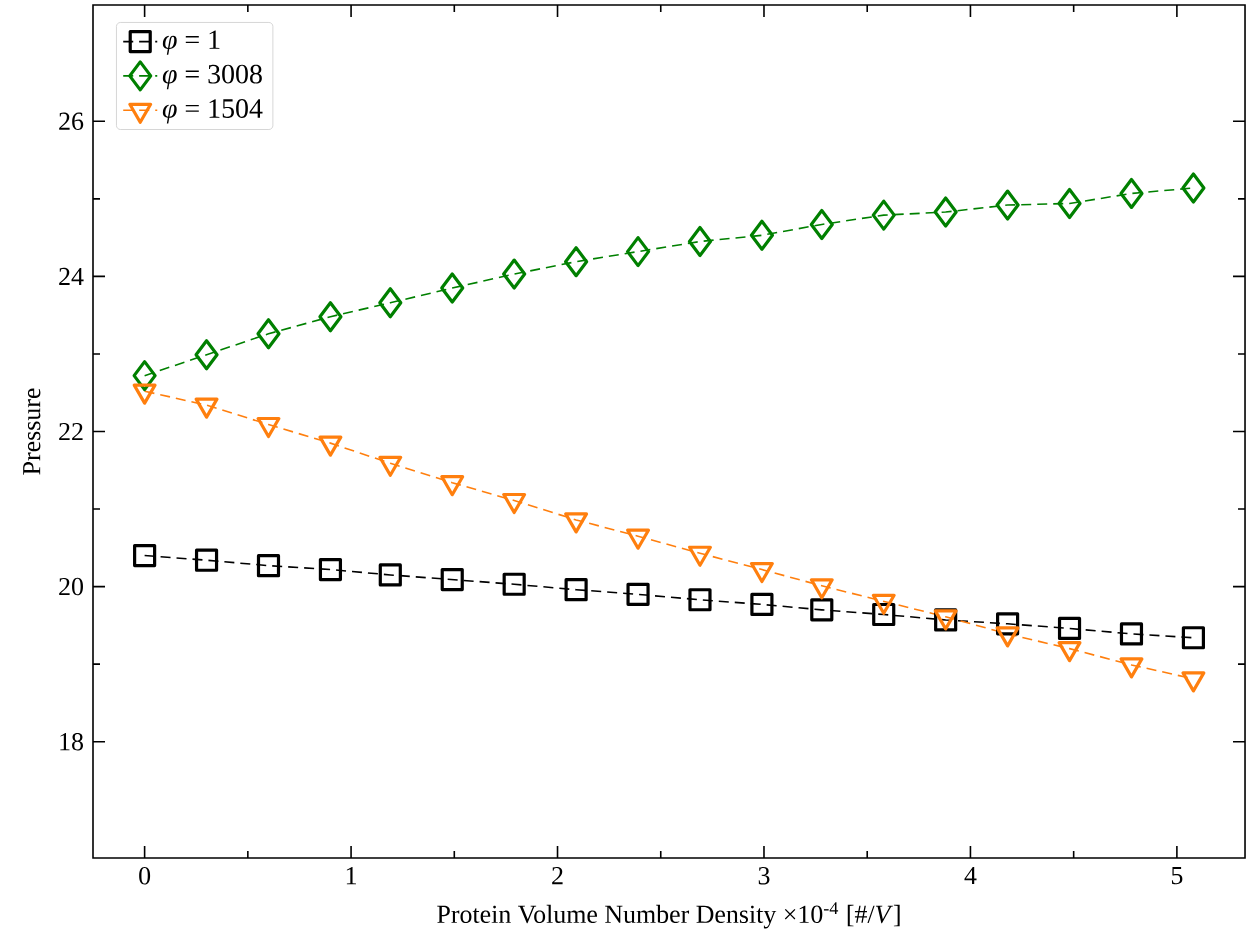 The image size is (1249, 947). I want to click on y-tick-label: 26, so click(71, 121).